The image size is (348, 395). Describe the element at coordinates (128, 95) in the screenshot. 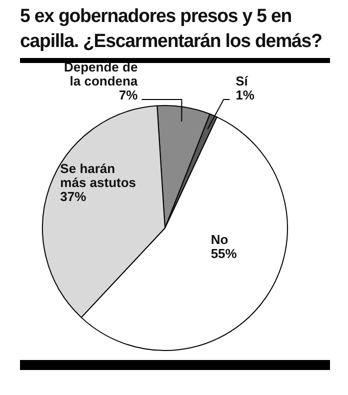

I see `data-label: 7%` at that location.